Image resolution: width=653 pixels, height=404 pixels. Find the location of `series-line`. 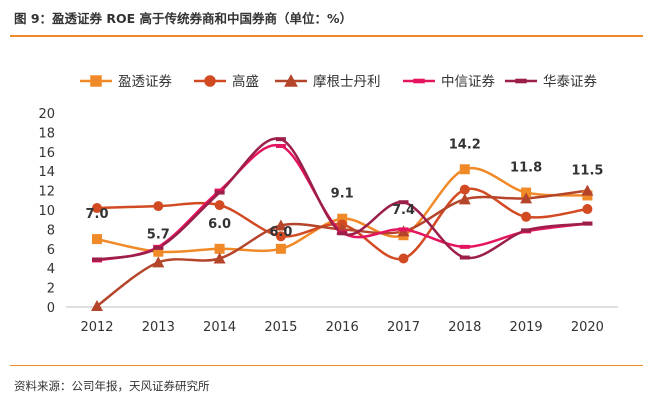

series-line is located at coordinates (342, 224).